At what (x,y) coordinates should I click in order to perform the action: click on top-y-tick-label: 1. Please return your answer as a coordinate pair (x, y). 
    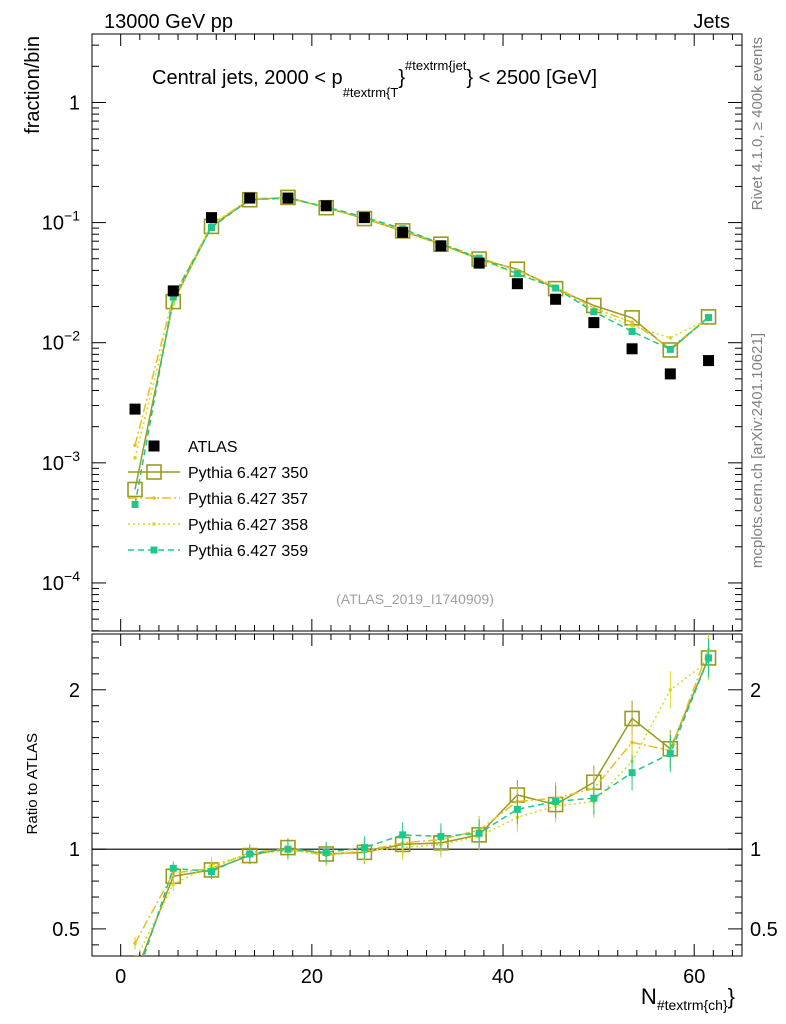
    Looking at the image, I should click on (74, 103).